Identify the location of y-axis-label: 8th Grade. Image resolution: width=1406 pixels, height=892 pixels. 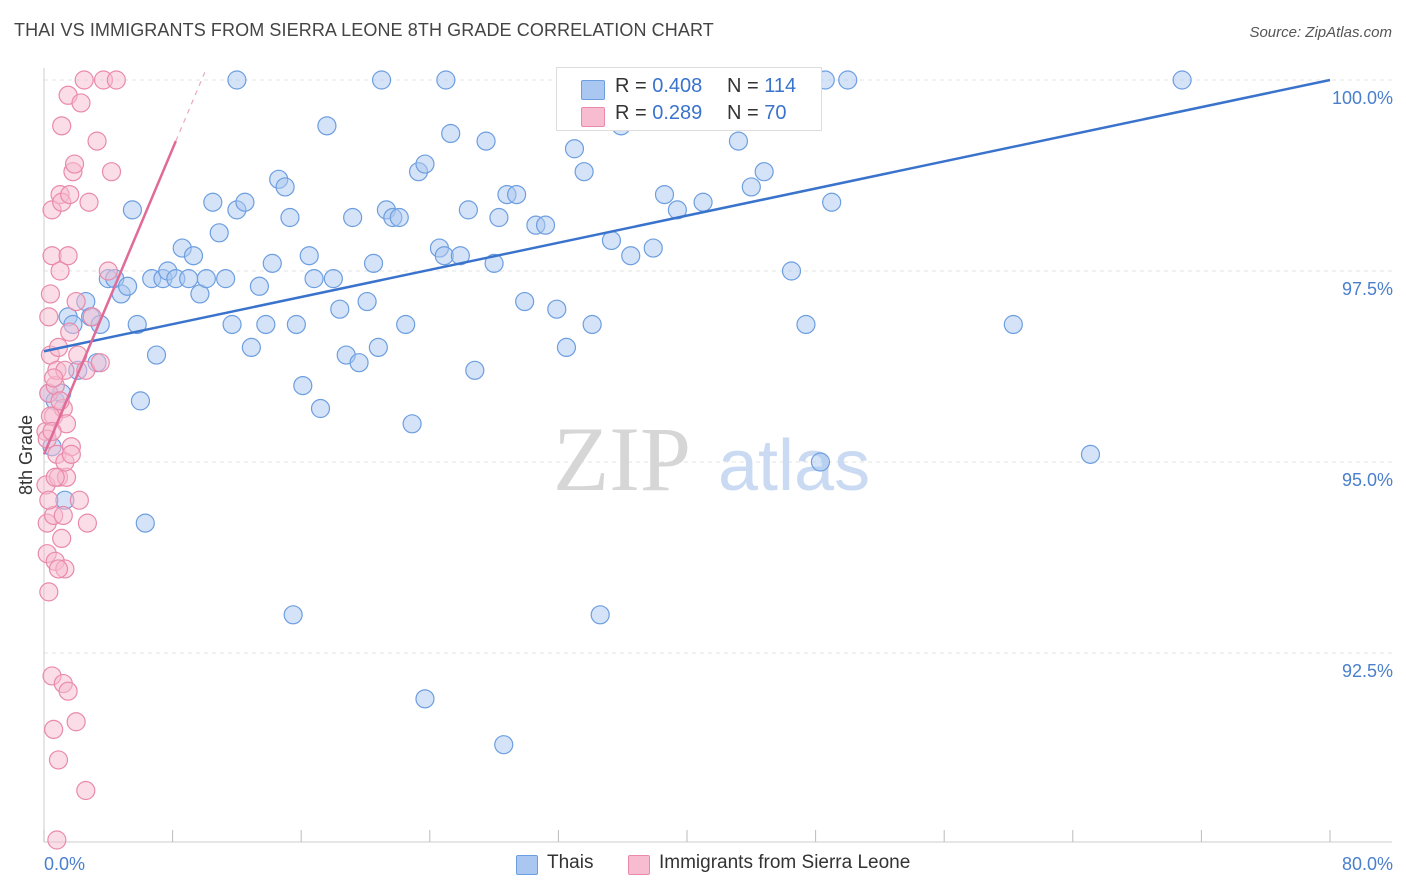
(26, 455).